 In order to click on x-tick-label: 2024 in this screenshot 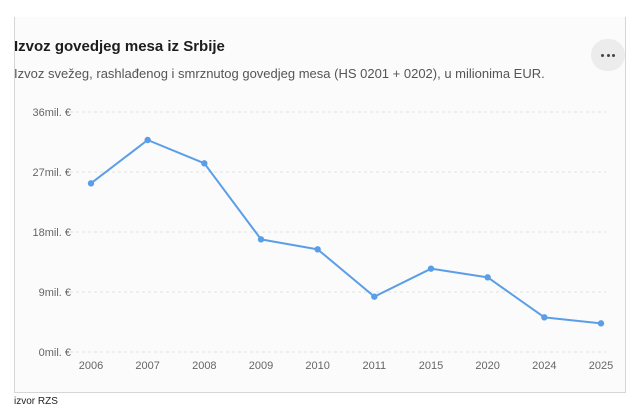, I will do `click(544, 366)`.